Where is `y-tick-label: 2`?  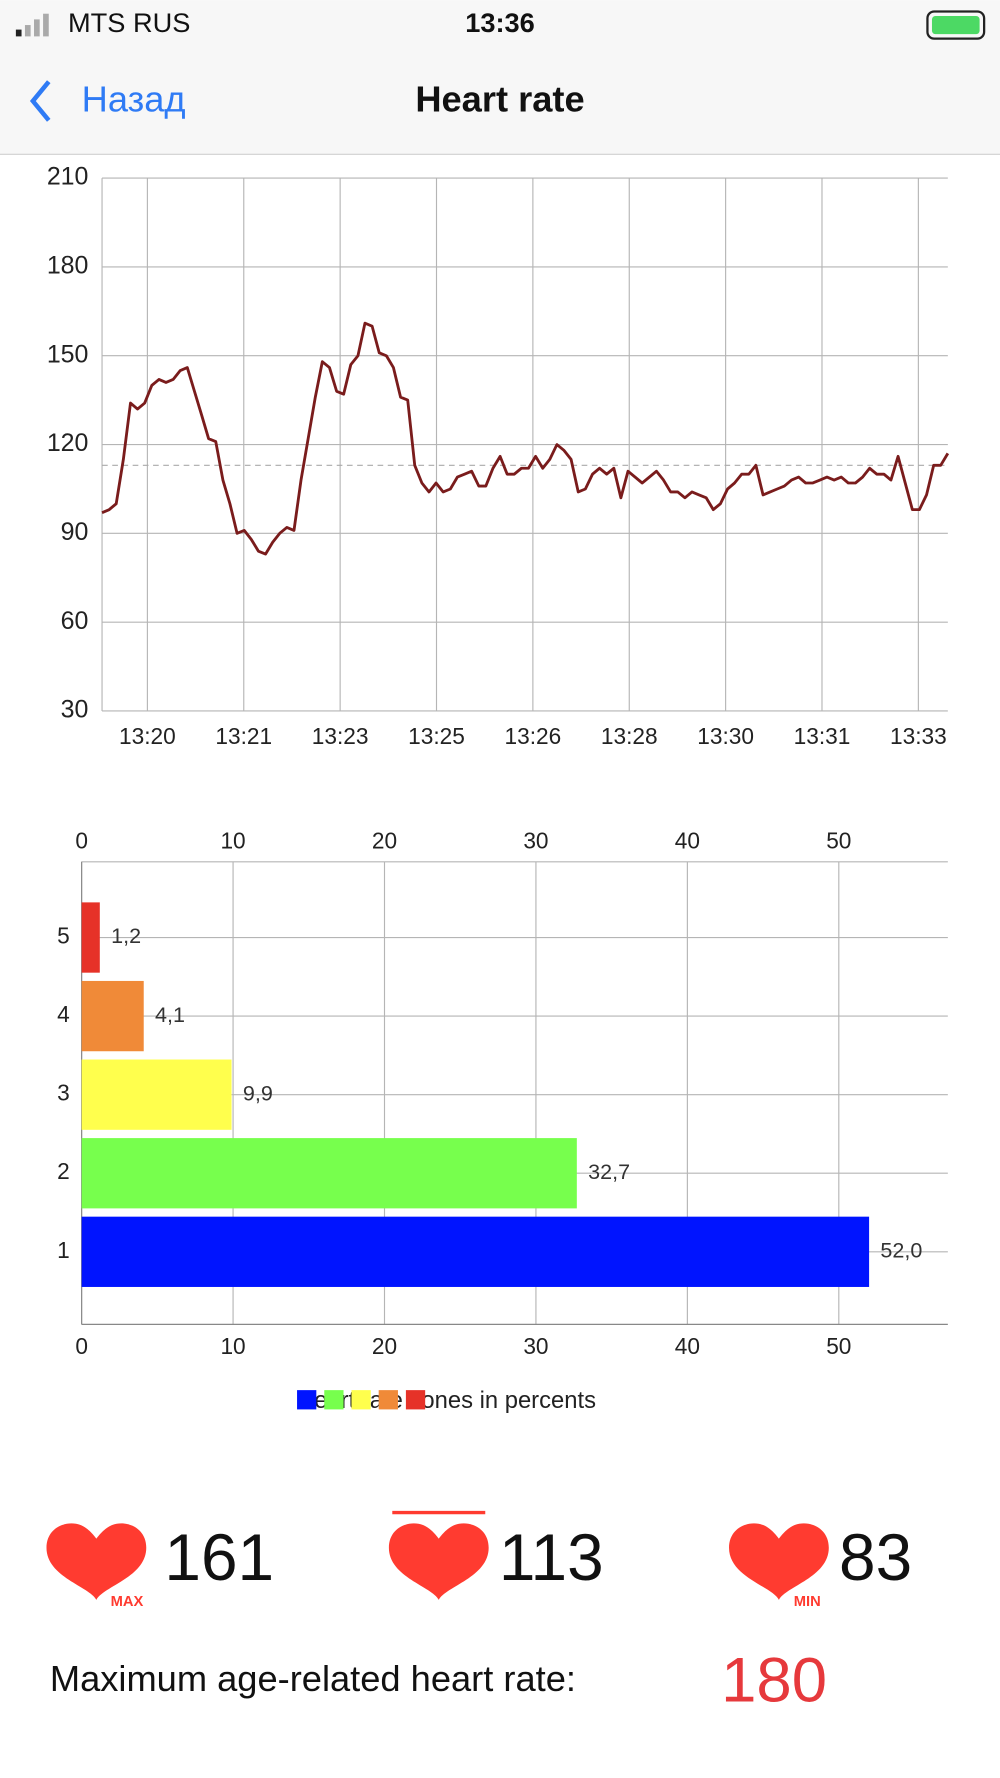
y-tick-label: 2 is located at coordinates (63, 1171).